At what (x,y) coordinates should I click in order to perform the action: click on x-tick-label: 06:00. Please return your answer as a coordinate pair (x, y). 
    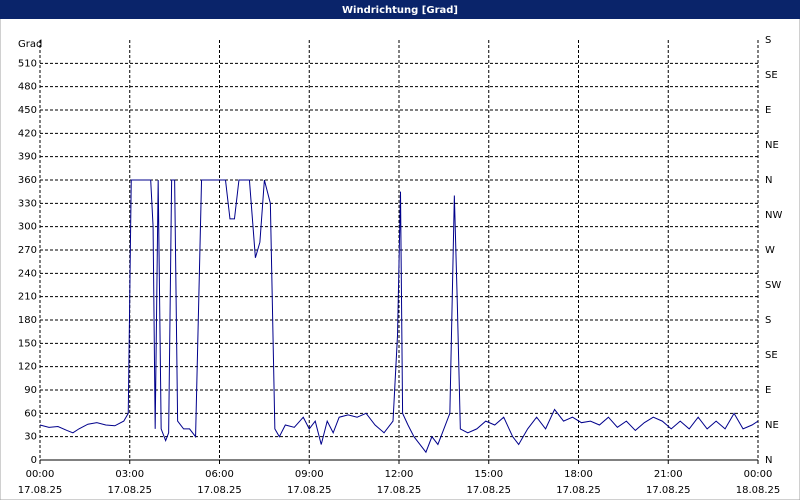
    Looking at the image, I should click on (219, 474).